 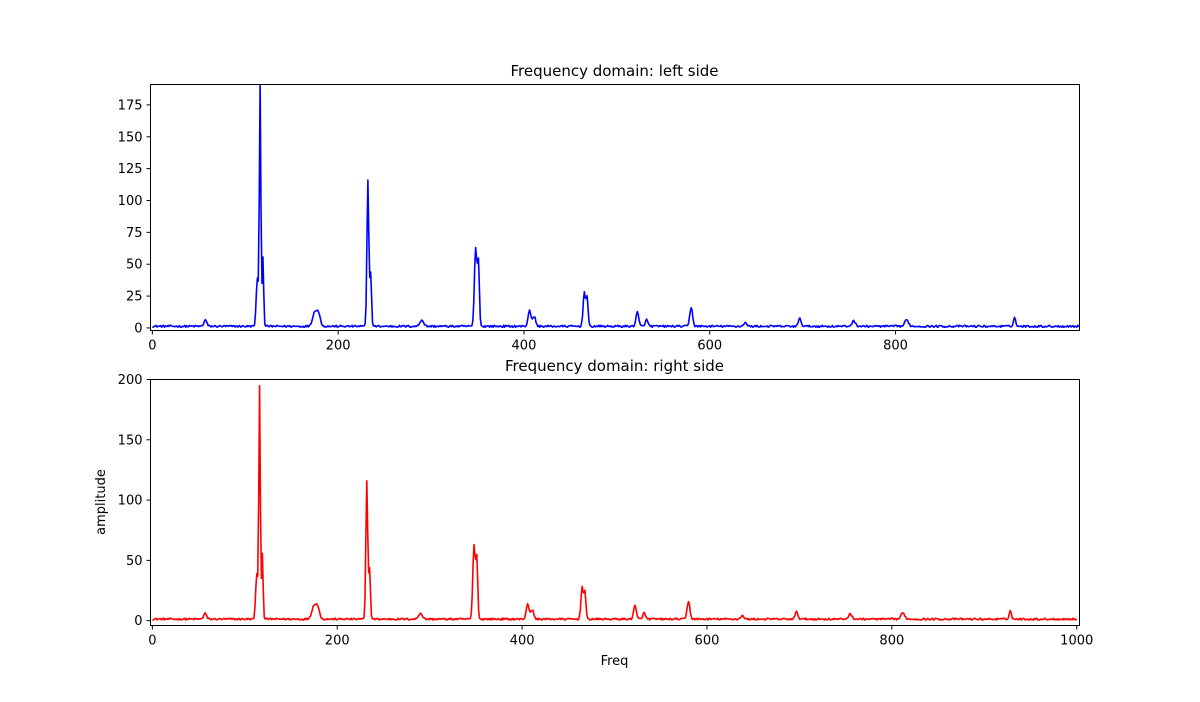 I want to click on y-tick-label: 75, so click(x=134, y=233).